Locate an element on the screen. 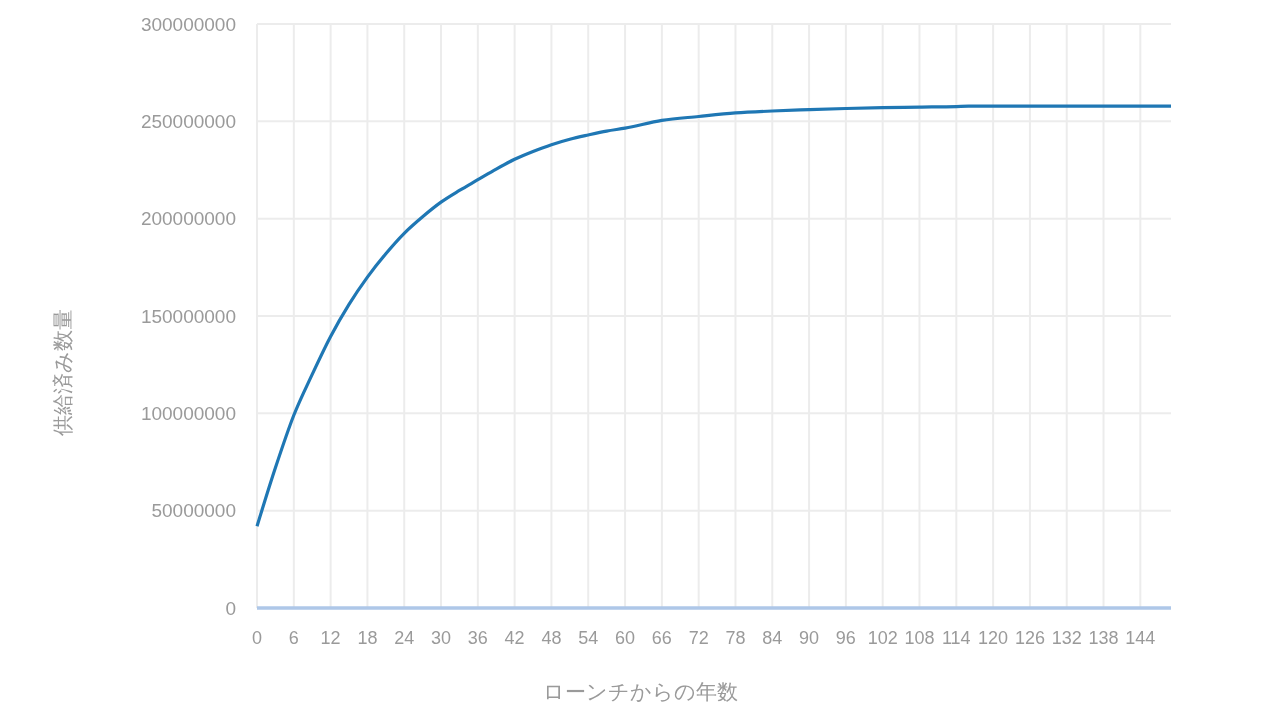  x-tick-label: 12 is located at coordinates (330, 638).